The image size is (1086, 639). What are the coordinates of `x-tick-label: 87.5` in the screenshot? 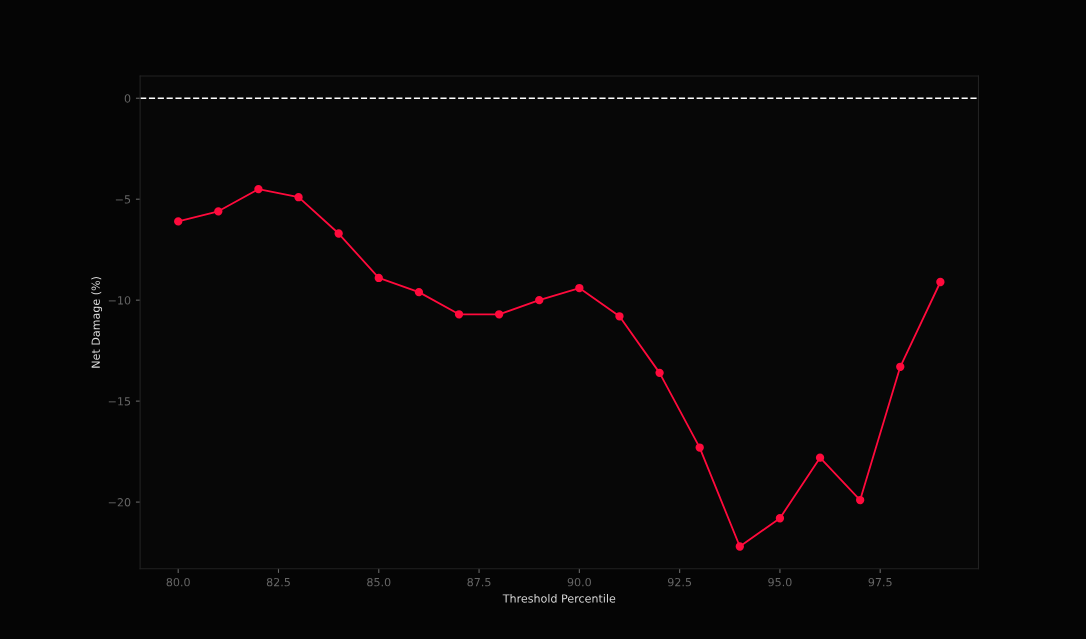 It's located at (479, 582).